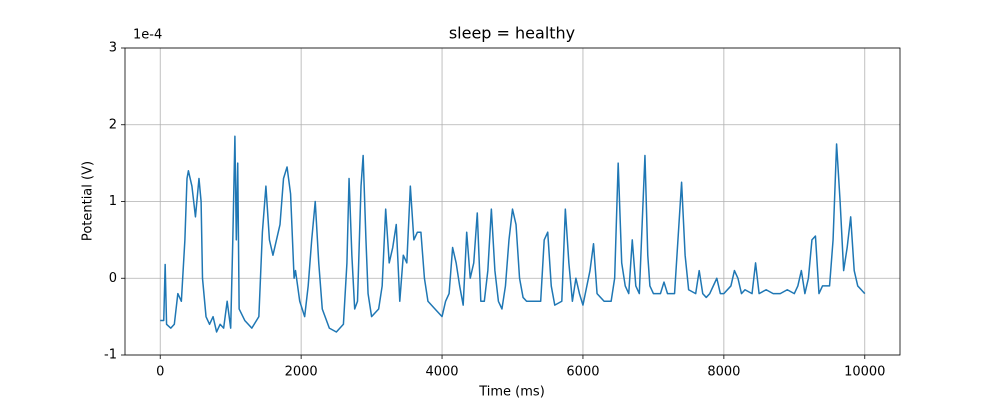 Image resolution: width=1000 pixels, height=400 pixels. I want to click on y-tick-label: 0, so click(113, 278).